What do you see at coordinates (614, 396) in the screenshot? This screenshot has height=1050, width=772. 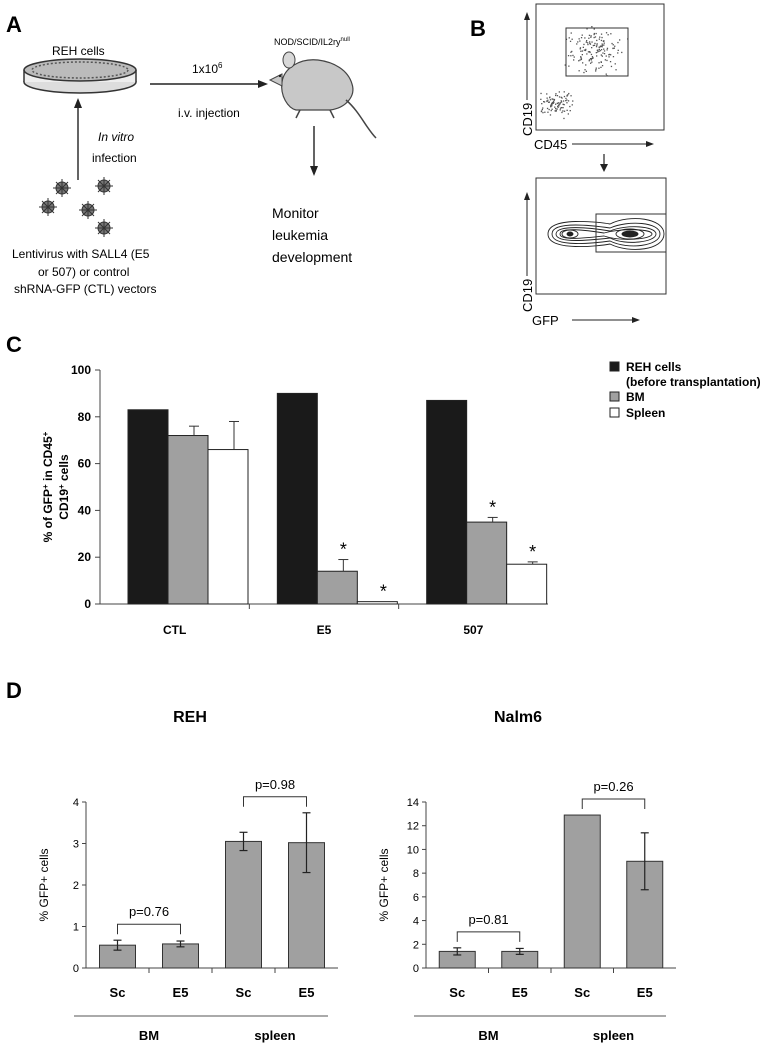 I see `c-legend-swatch` at bounding box center [614, 396].